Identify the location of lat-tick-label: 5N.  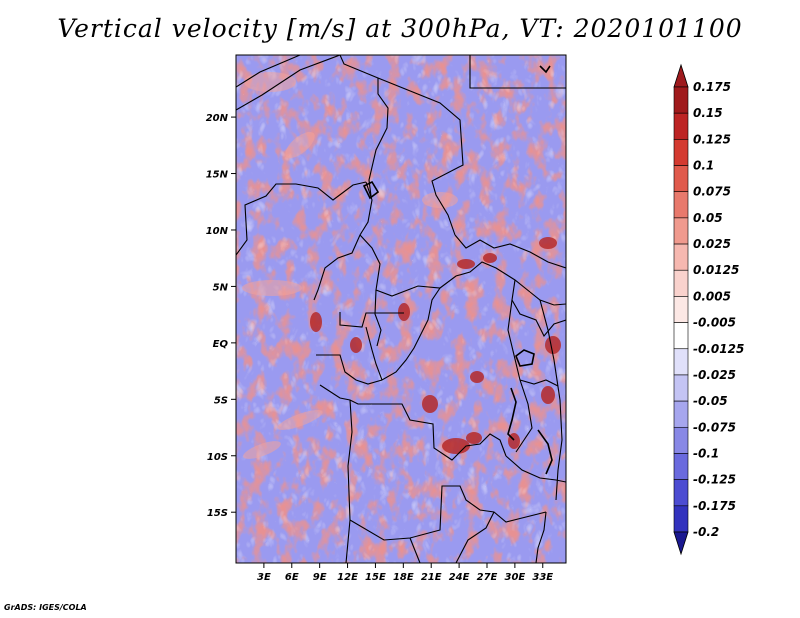
(221, 287).